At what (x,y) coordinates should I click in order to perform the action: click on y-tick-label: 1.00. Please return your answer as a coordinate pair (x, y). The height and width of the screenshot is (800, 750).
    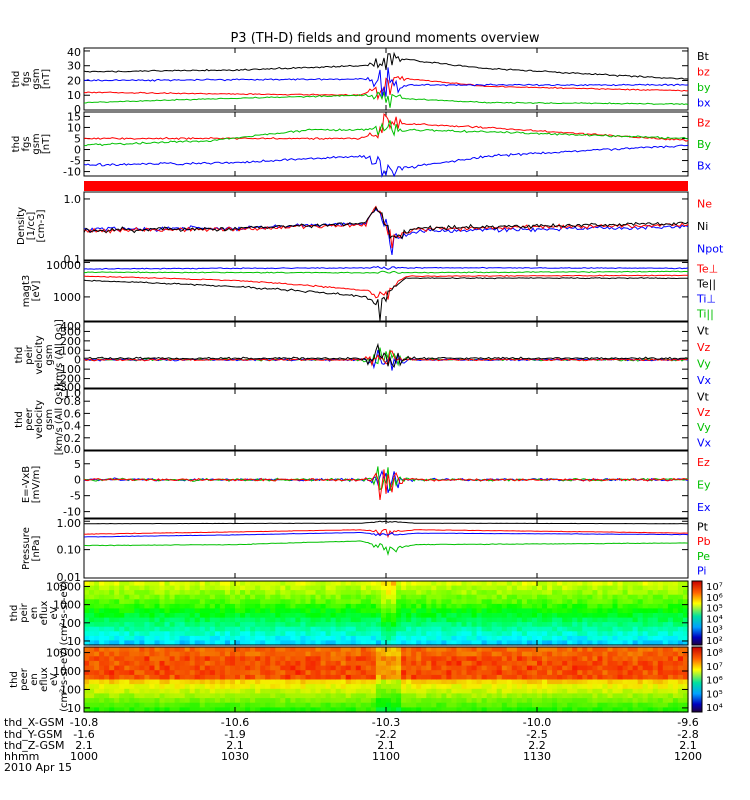
    Looking at the image, I should click on (69, 523).